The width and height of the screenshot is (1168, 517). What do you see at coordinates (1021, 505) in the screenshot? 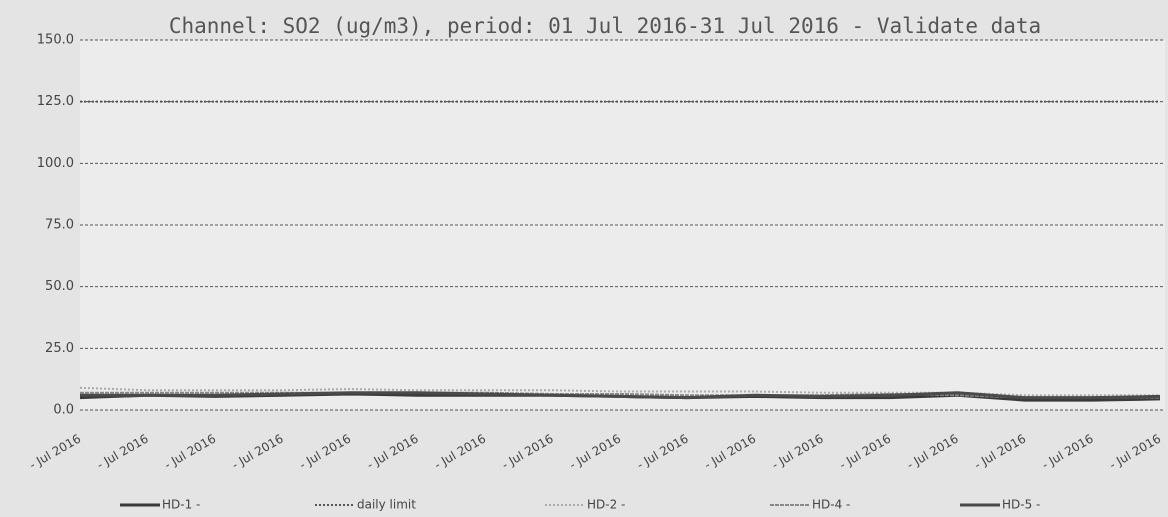
I see `legend-label: HD-5 -` at bounding box center [1021, 505].